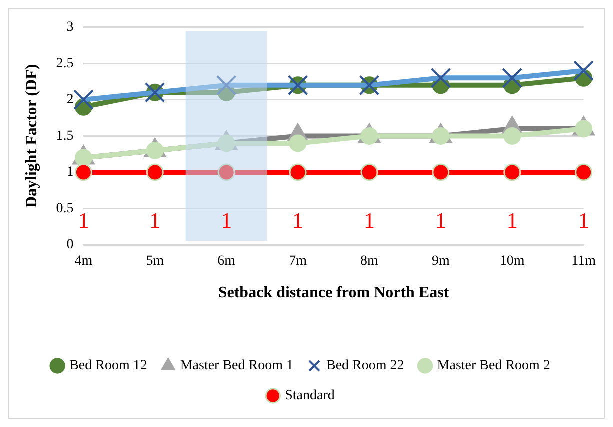 The width and height of the screenshot is (613, 427). I want to click on legend-label: Bed Room 12, so click(109, 366).